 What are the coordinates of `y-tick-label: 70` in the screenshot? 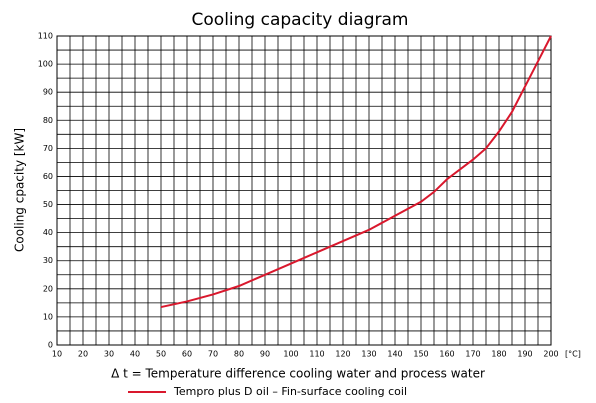 It's located at (48, 148).